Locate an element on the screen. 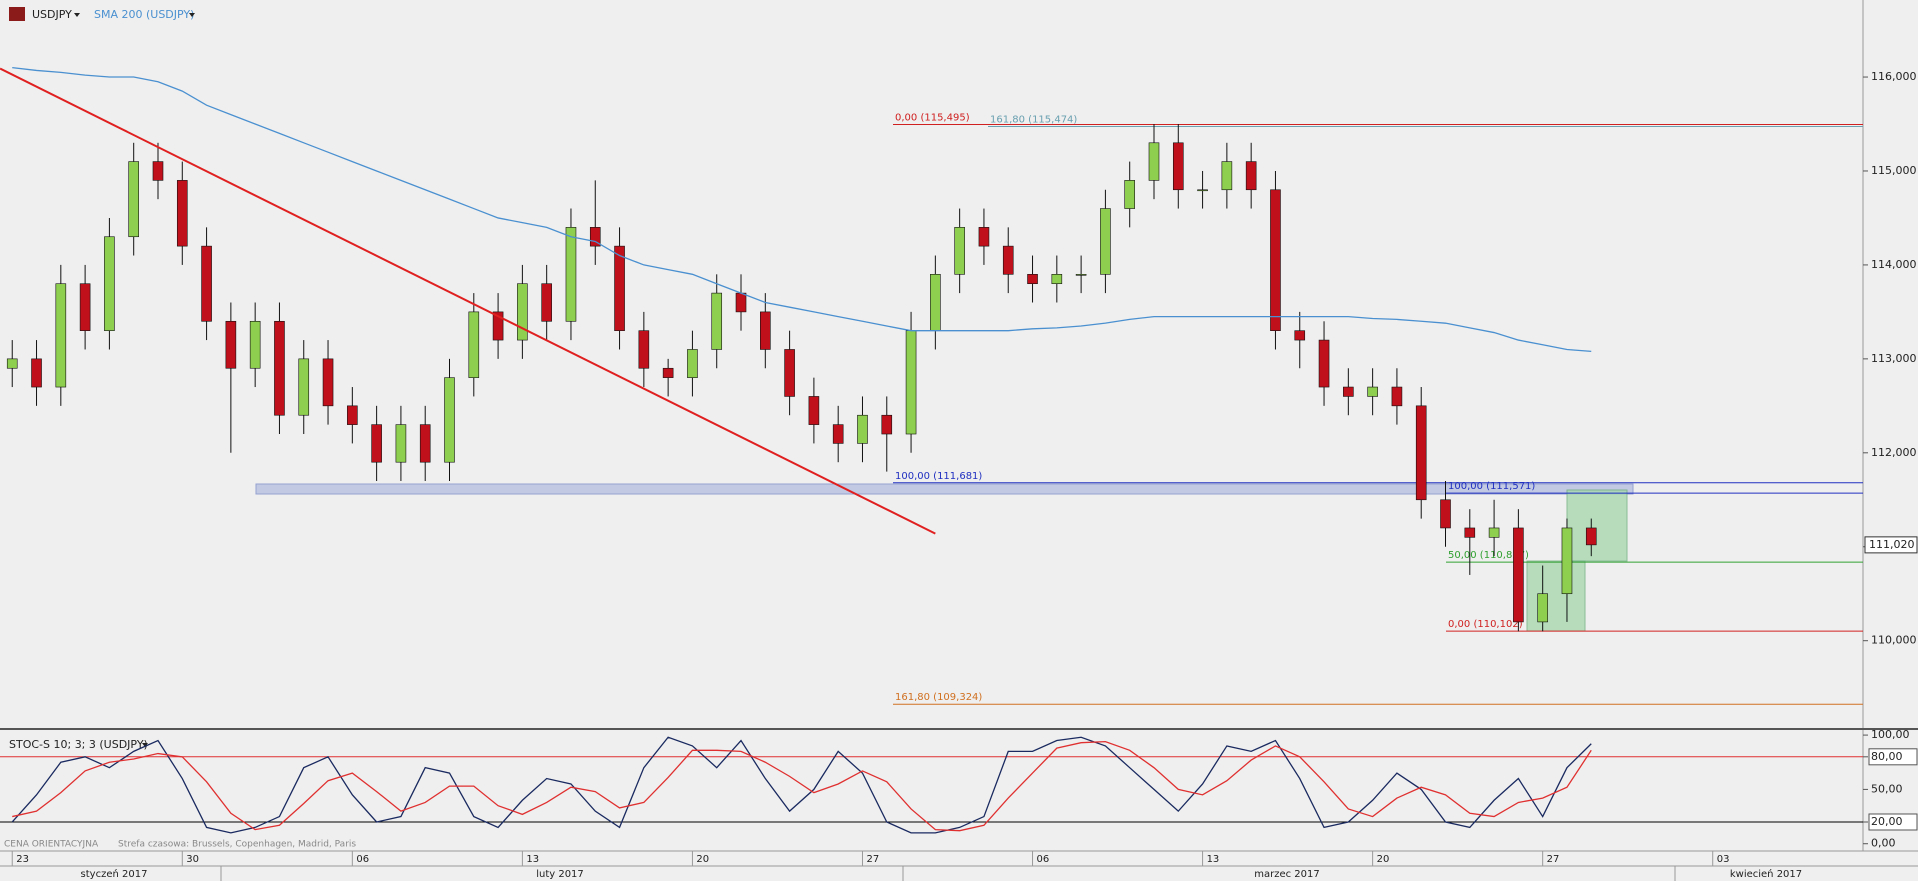  y-tick-label: 116,000 is located at coordinates (1894, 76).